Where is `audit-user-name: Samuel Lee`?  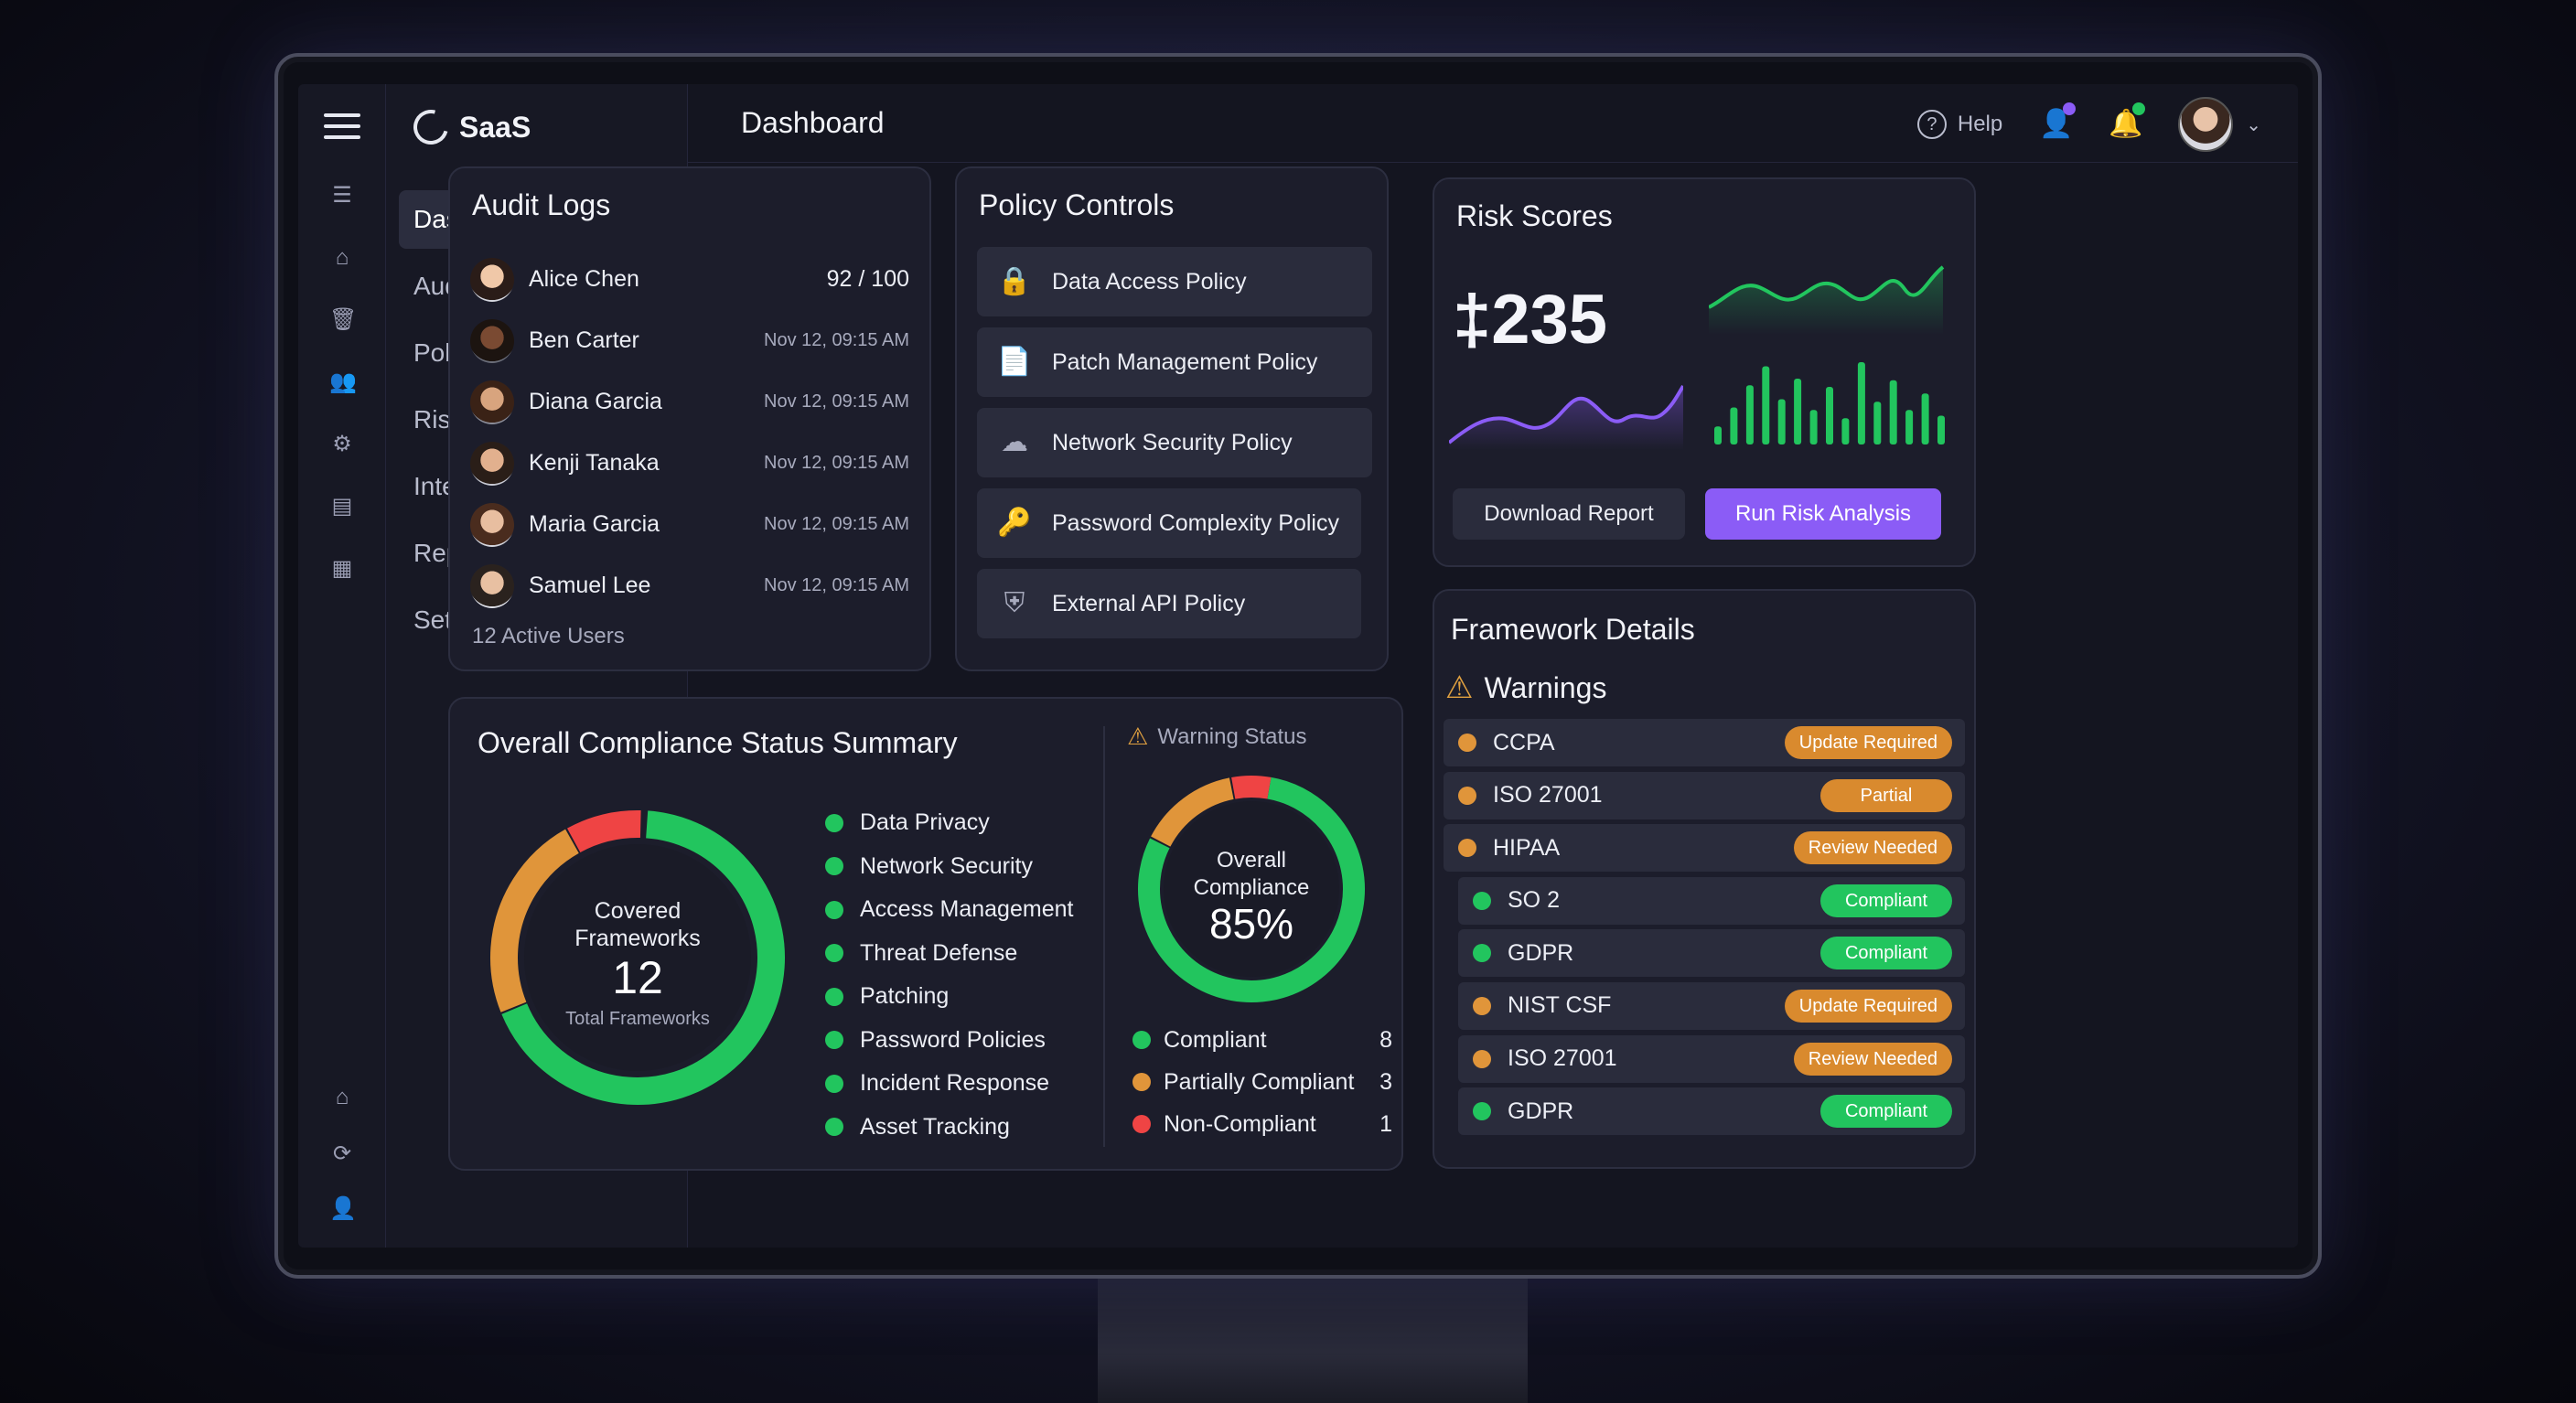
audit-user-name: Samuel Lee is located at coordinates (590, 585).